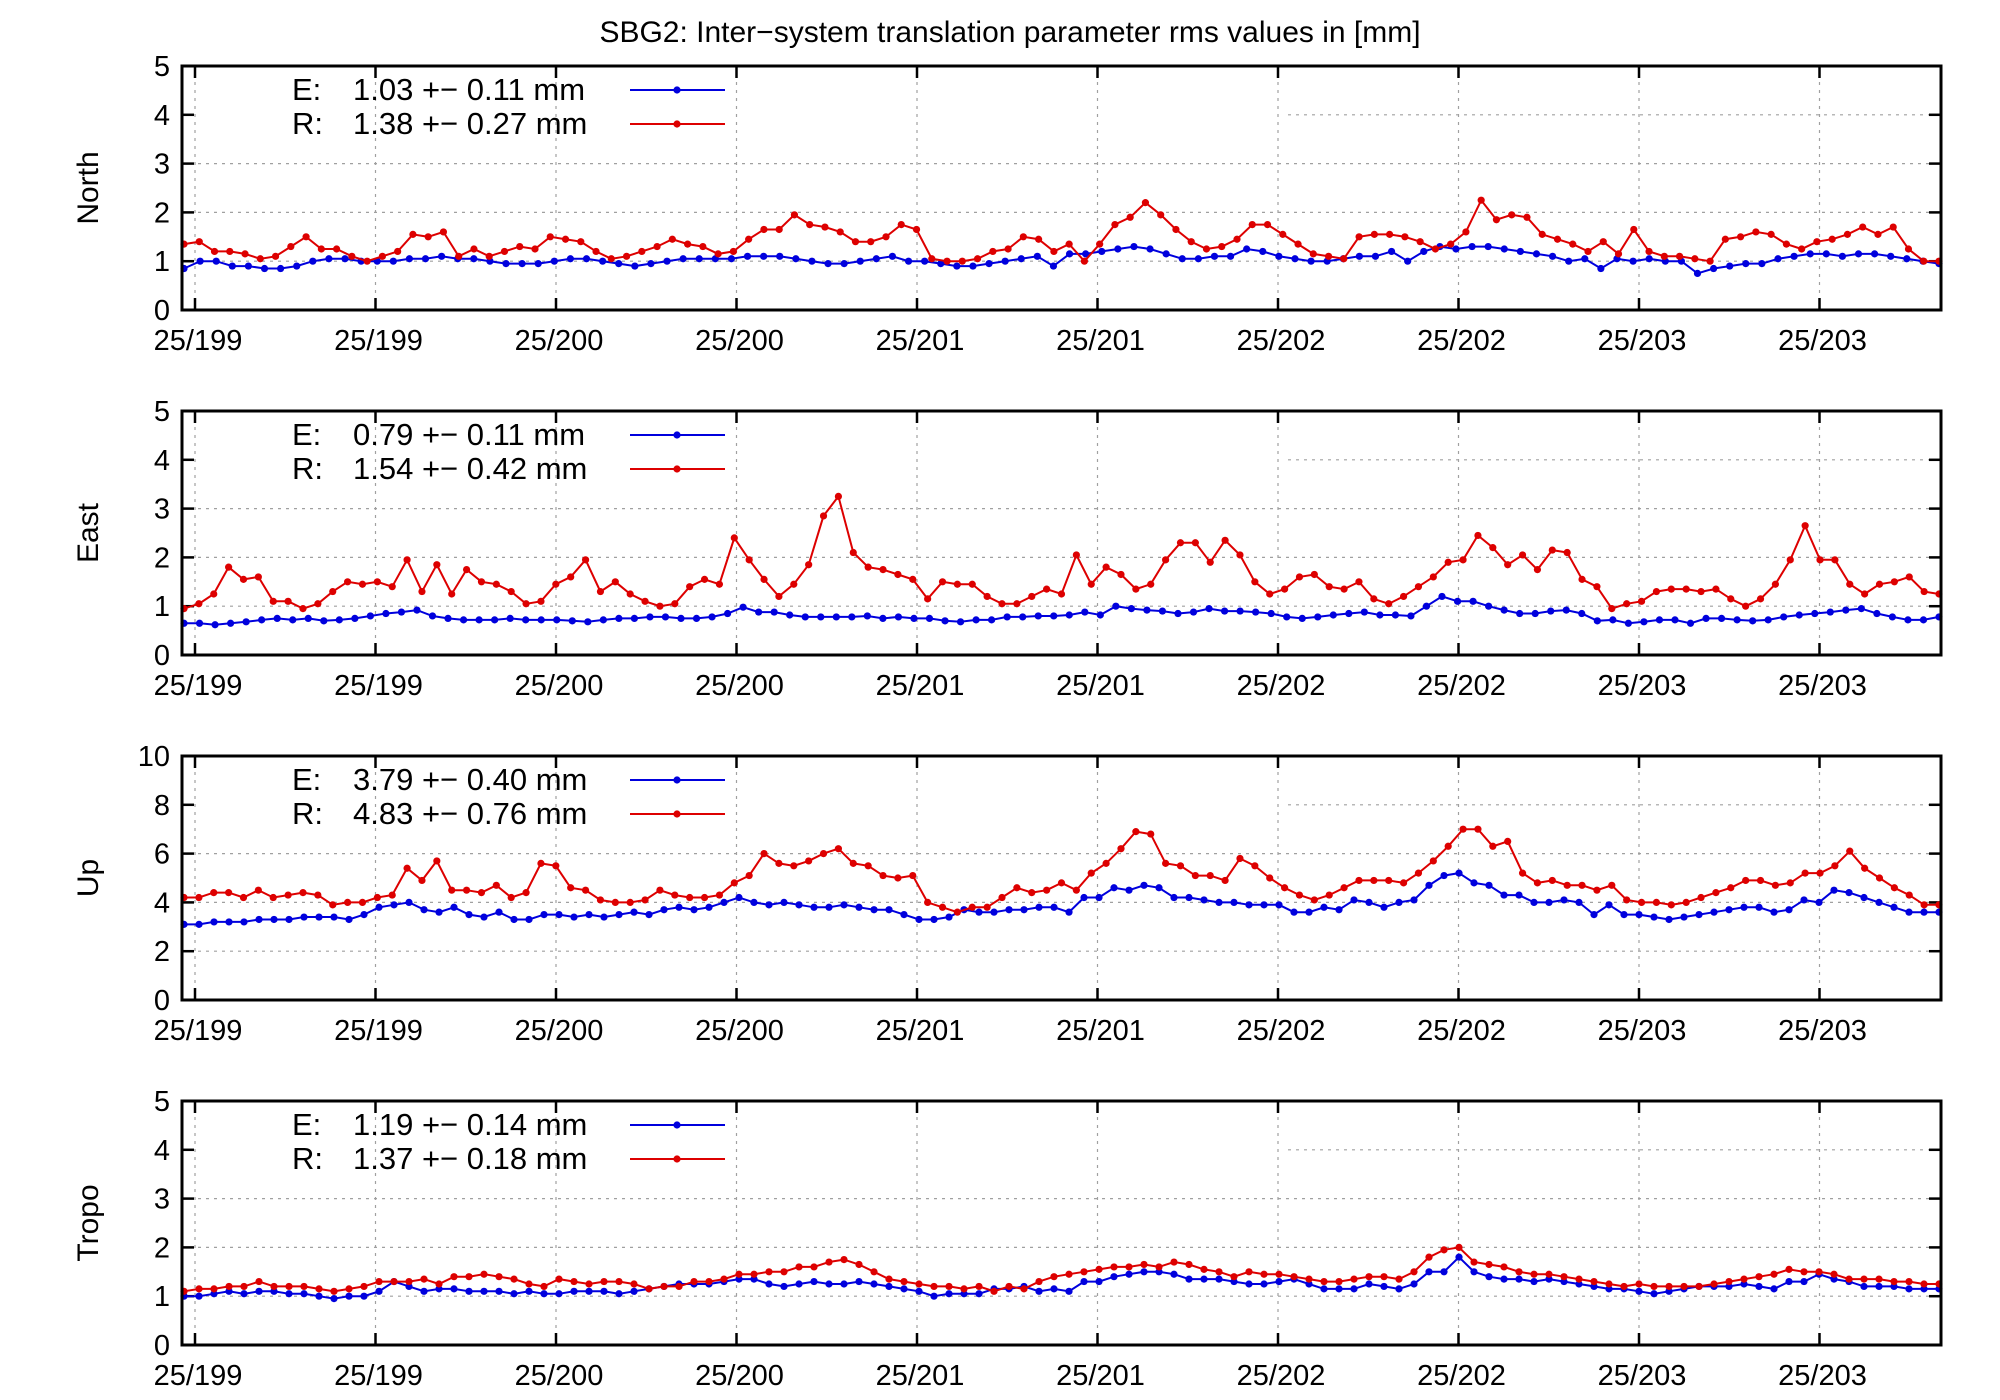 The height and width of the screenshot is (1400, 2000). Describe the element at coordinates (307, 123) in the screenshot. I see `legend-key: R:` at that location.